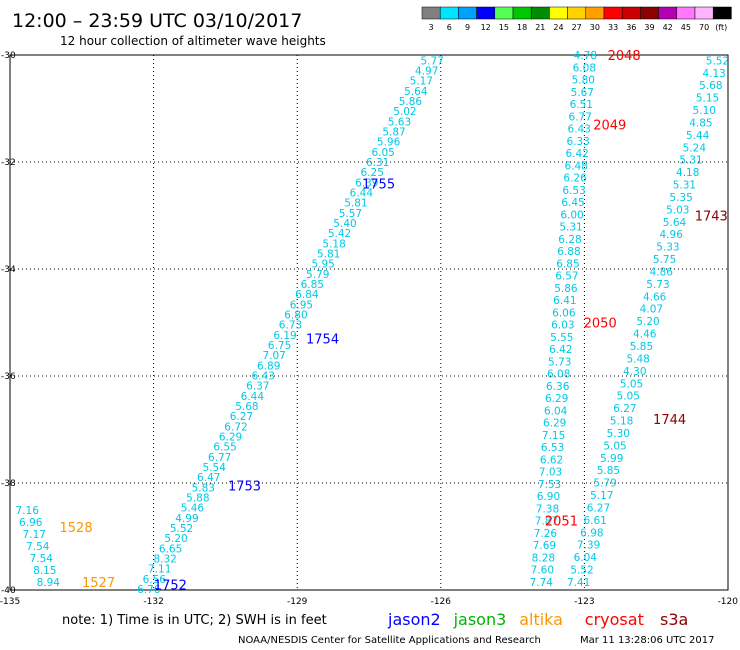  I want to click on legend-bin-label: 70, so click(704, 27).